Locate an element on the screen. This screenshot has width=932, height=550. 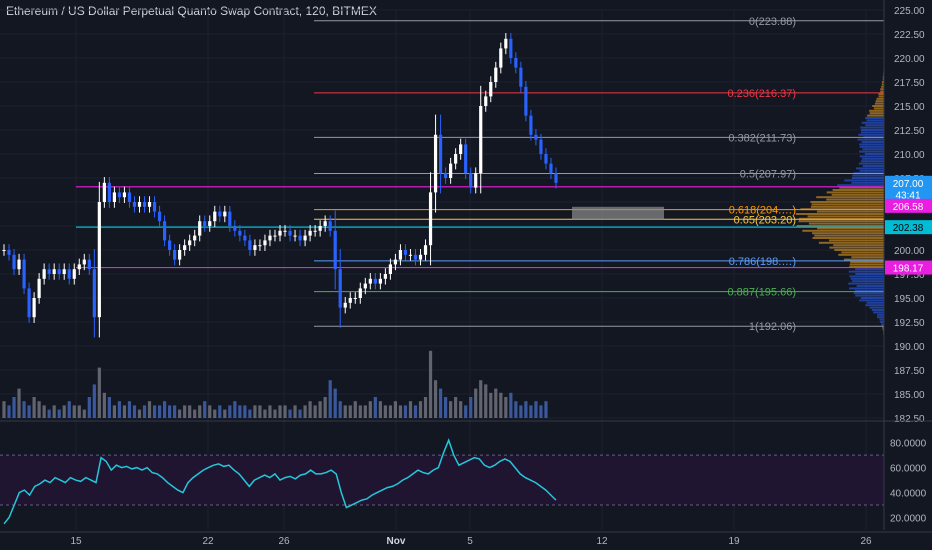
x-tick-label: 12 is located at coordinates (602, 541).